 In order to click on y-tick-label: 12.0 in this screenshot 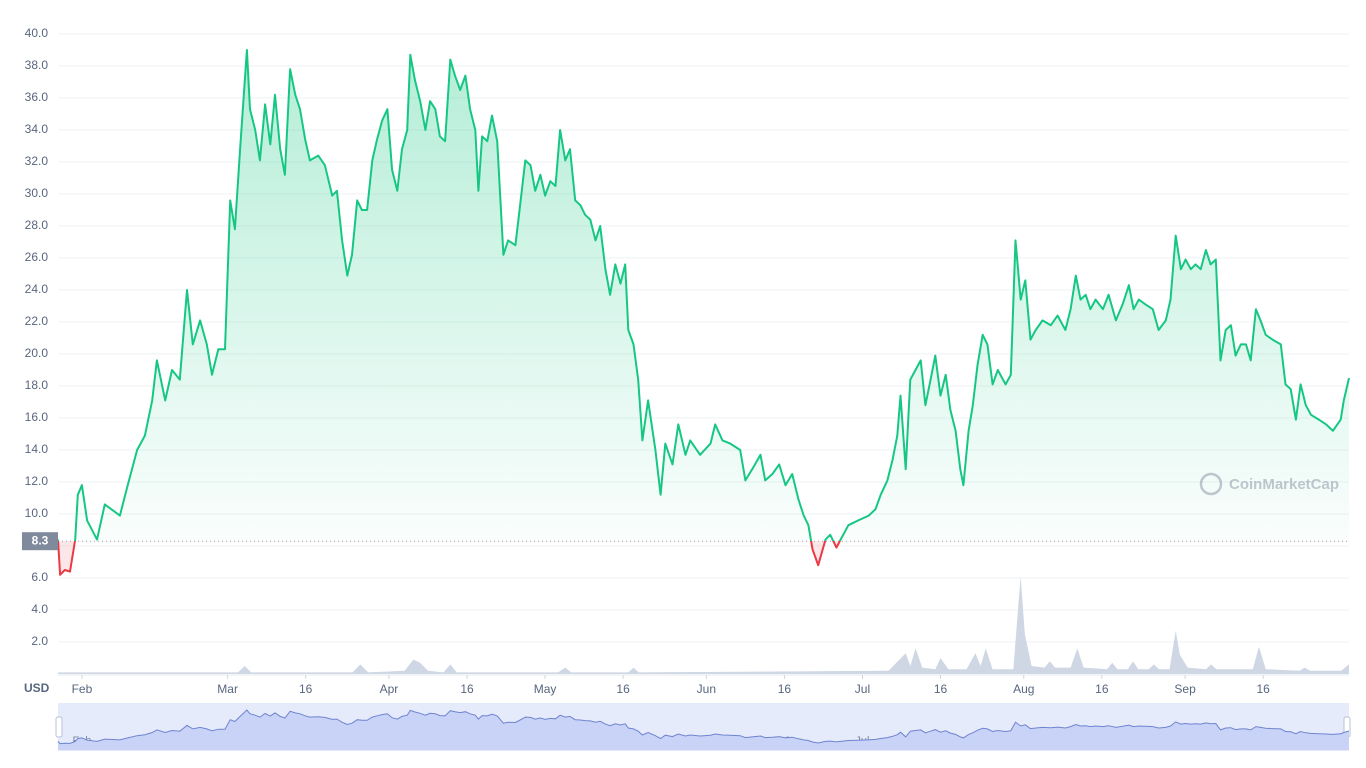, I will do `click(37, 481)`.